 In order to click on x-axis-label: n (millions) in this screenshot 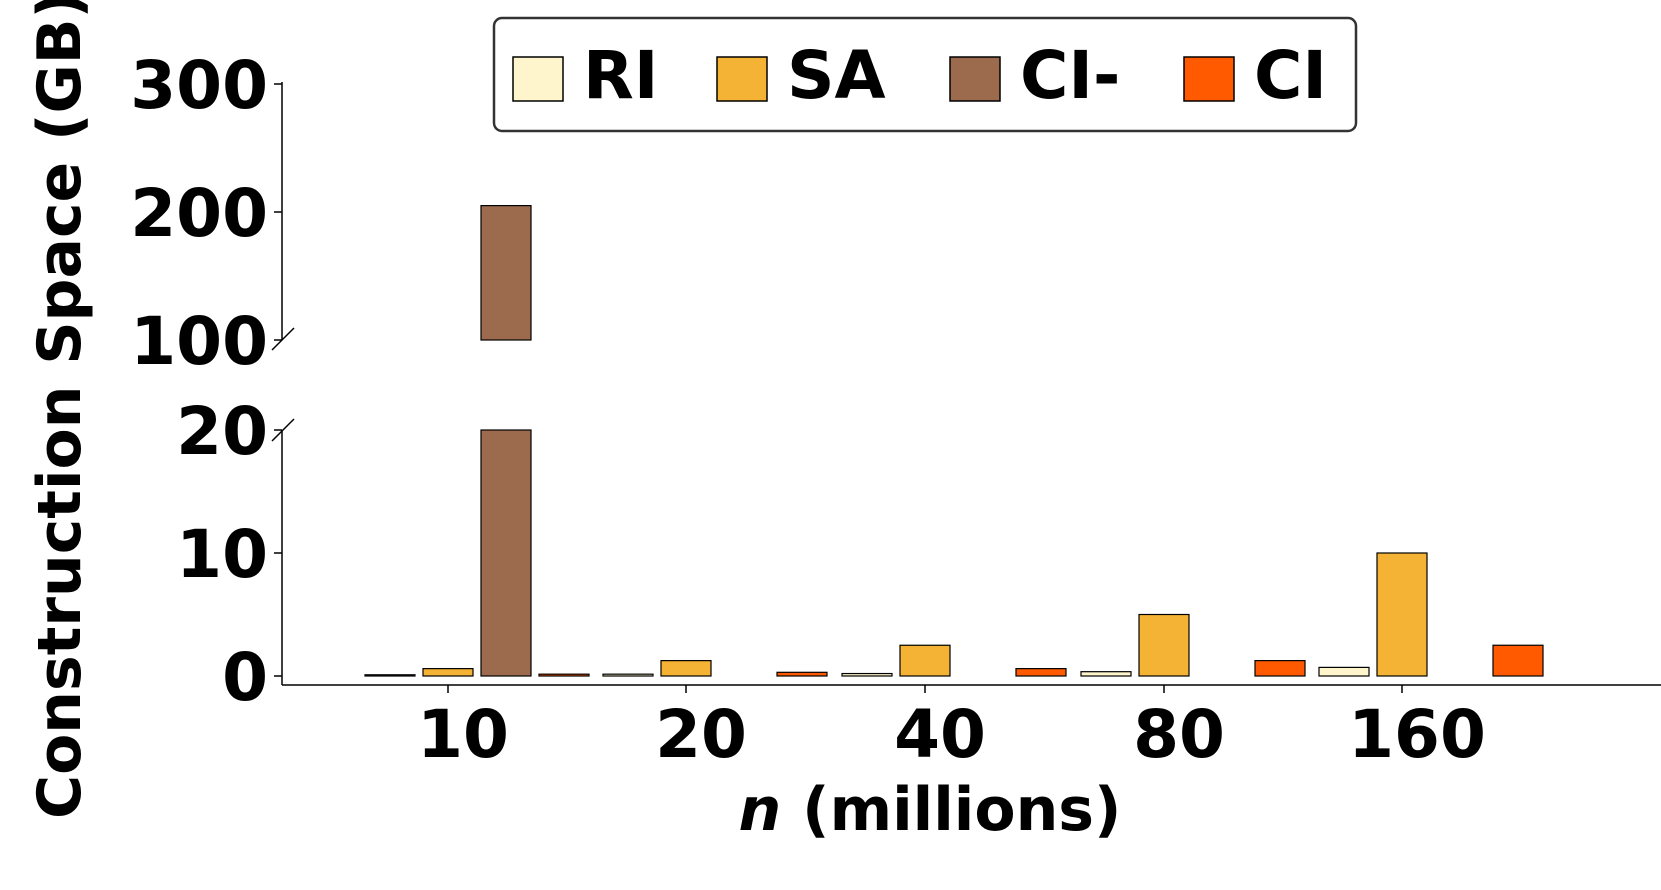, I will do `click(930, 810)`.